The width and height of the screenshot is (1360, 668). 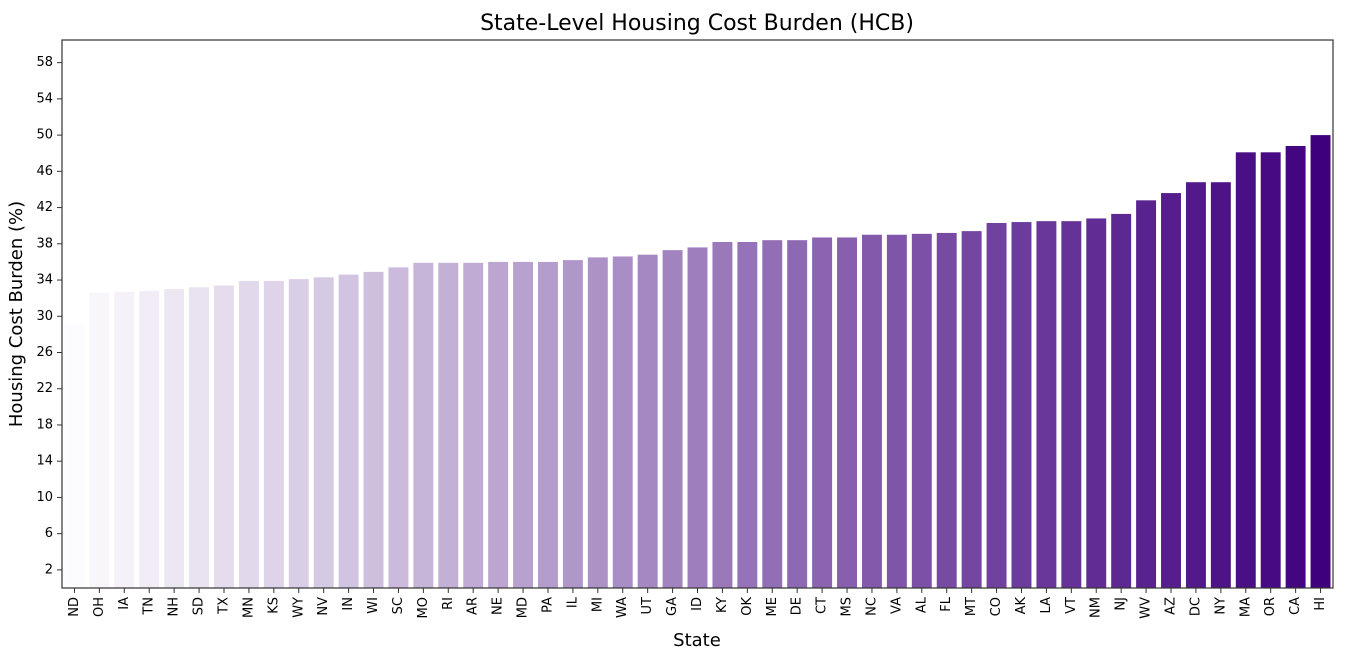 I want to click on bar-ct, so click(x=822, y=412).